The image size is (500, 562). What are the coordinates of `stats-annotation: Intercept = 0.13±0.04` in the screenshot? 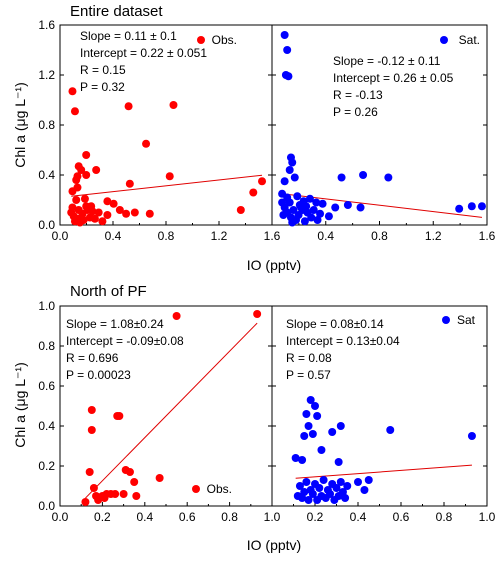 It's located at (343, 341).